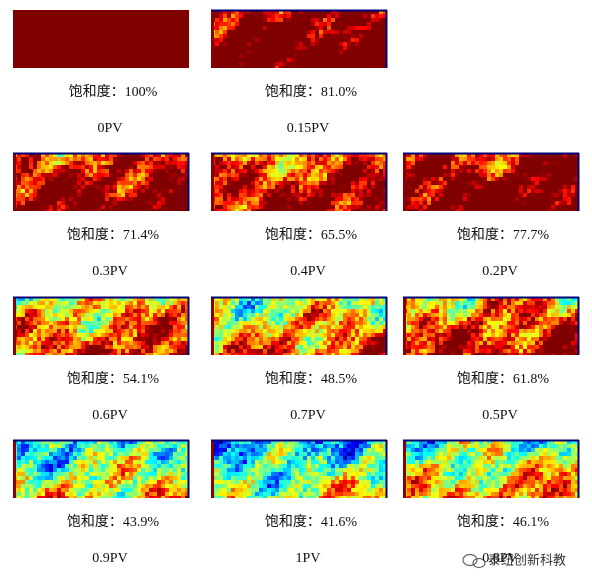 Image resolution: width=592 pixels, height=579 pixels. Describe the element at coordinates (491, 468) in the screenshot. I see `saturation-map` at that location.